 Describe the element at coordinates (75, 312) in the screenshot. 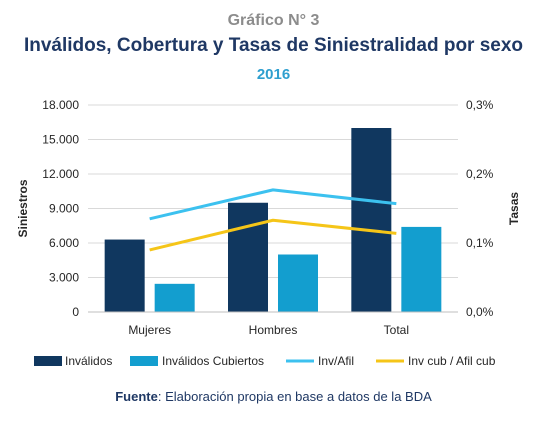

I see `y-tick-label: 0` at that location.